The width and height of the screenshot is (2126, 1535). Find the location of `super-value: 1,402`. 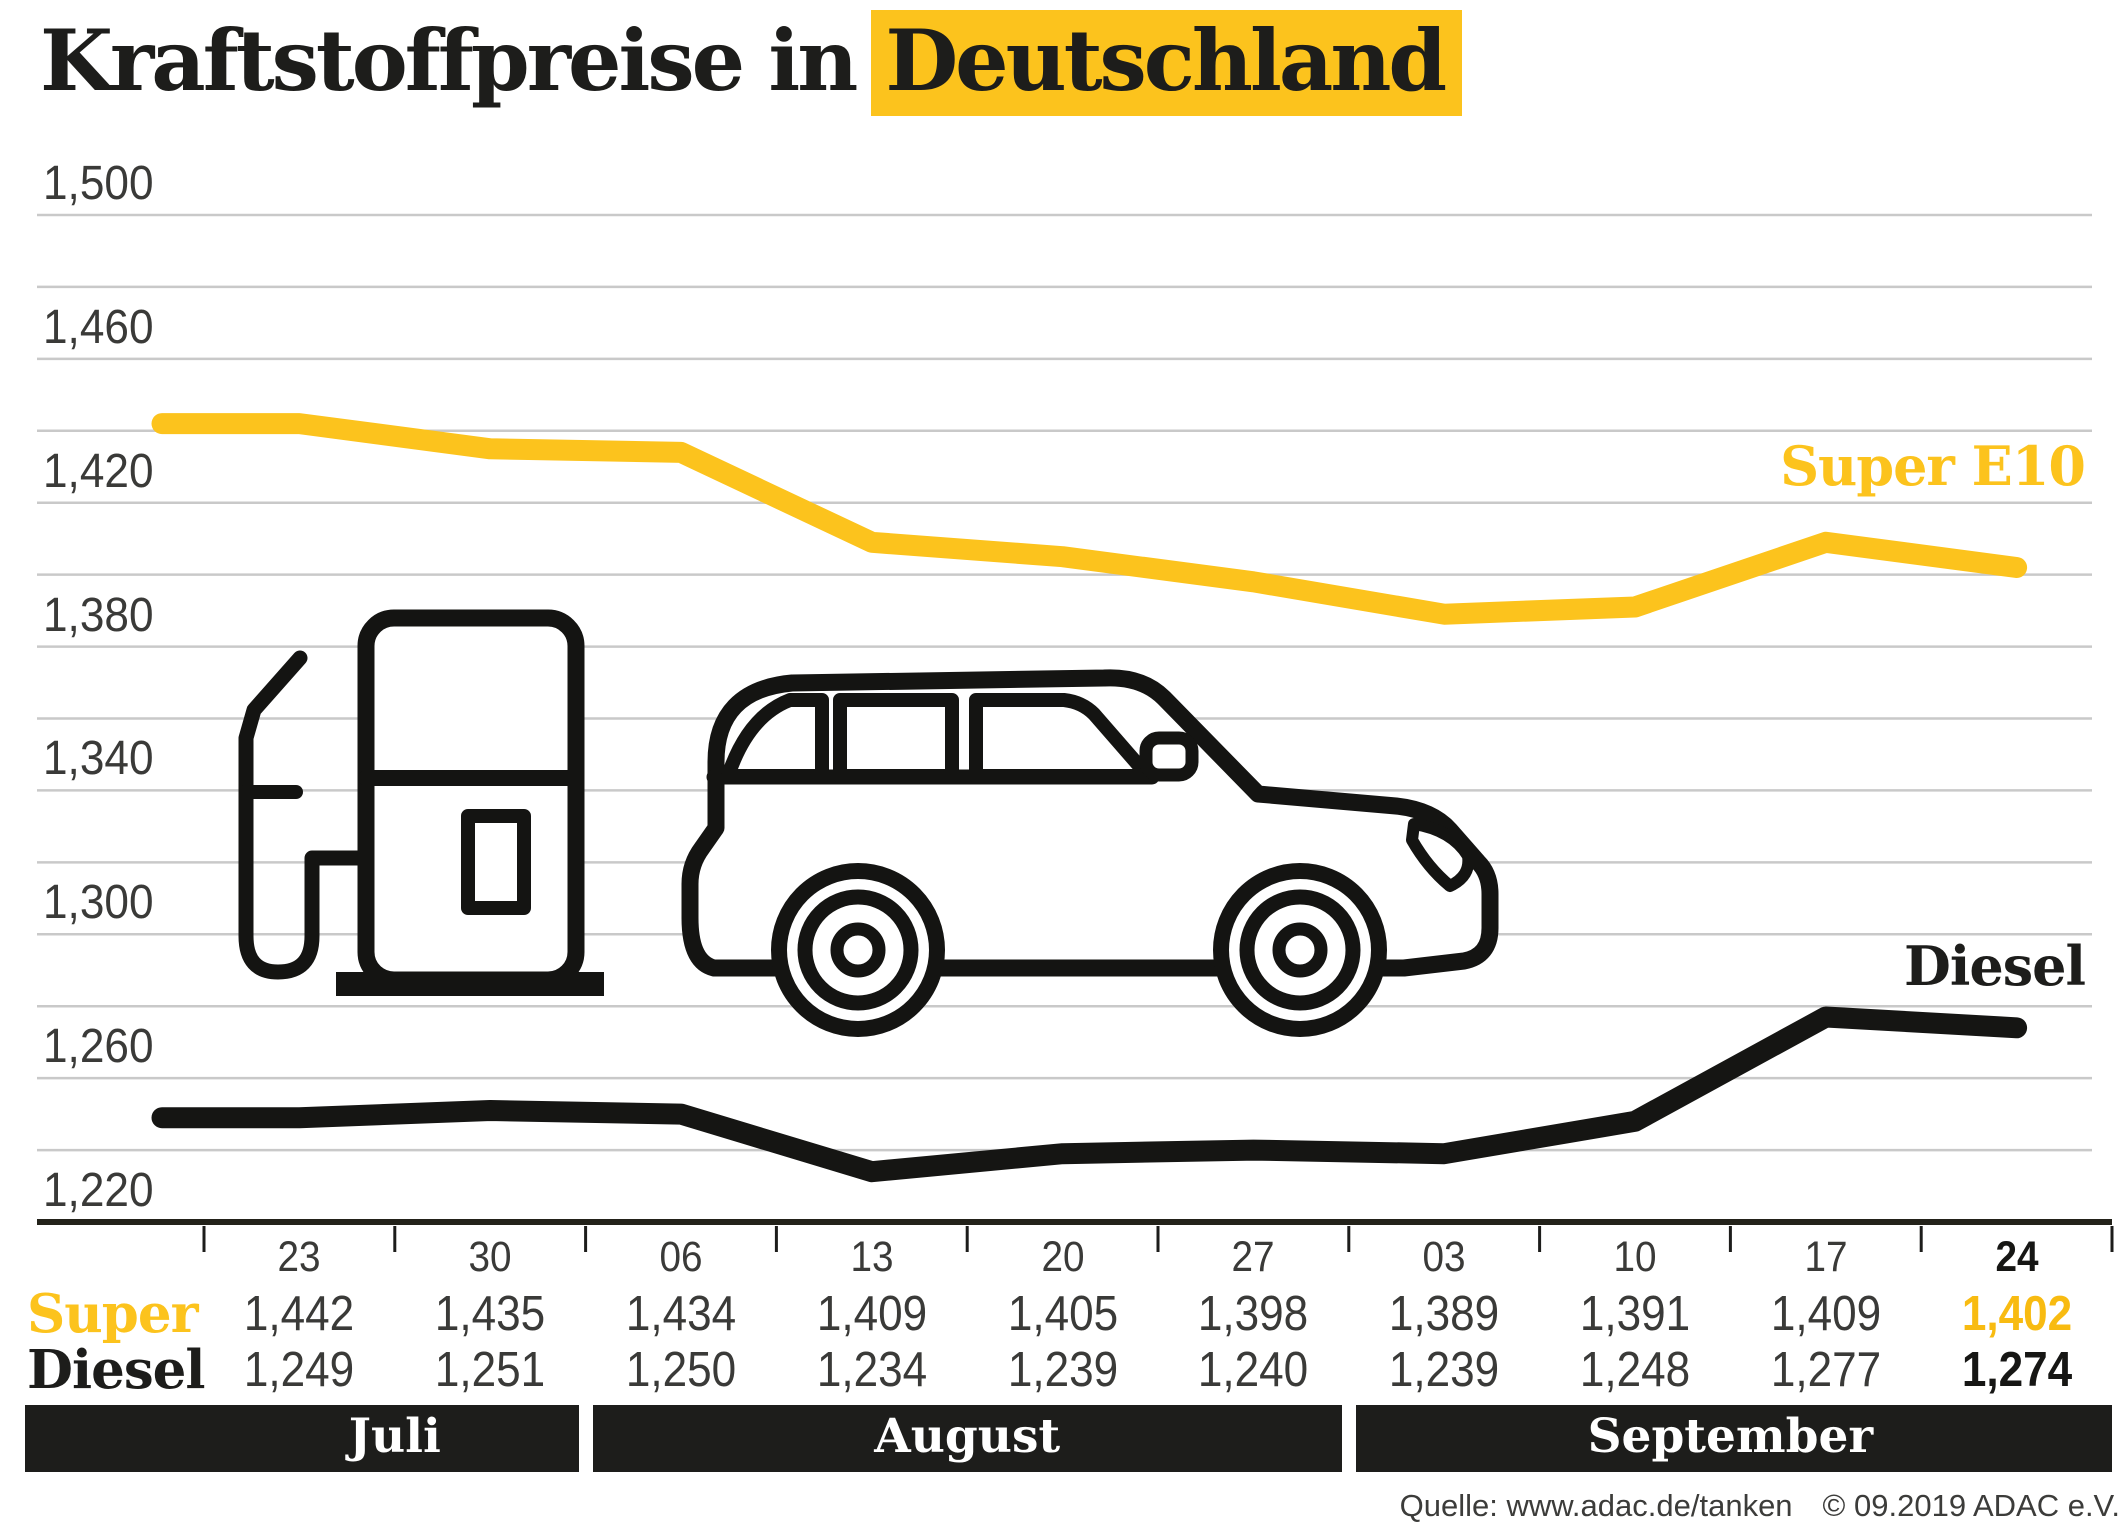

super-value: 1,402 is located at coordinates (2016, 1314).